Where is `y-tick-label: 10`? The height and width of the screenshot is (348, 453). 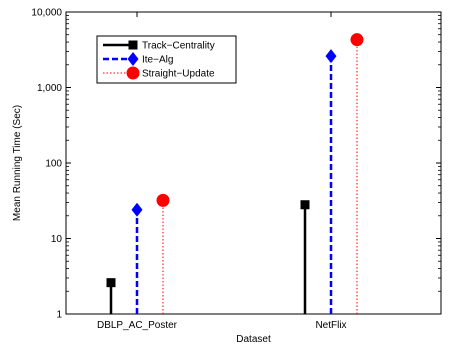 y-tick-label: 10 is located at coordinates (57, 239).